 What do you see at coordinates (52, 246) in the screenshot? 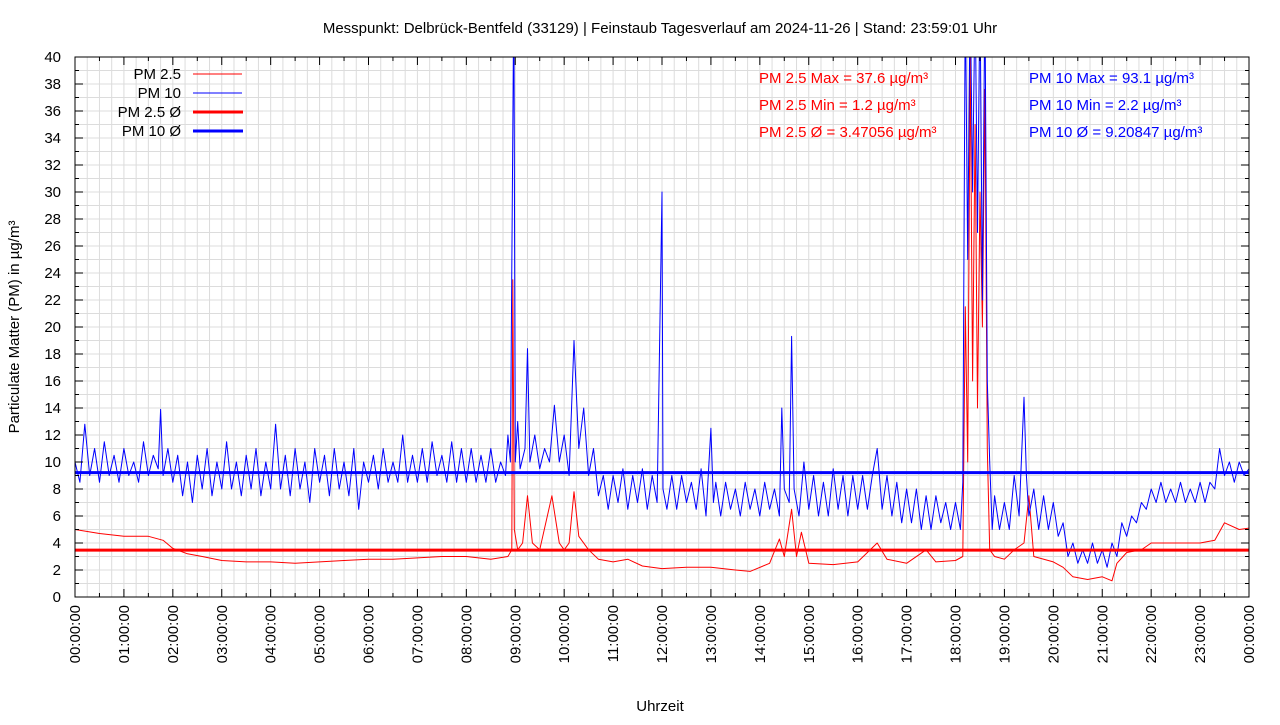
I see `y-tick-label: 26` at bounding box center [52, 246].